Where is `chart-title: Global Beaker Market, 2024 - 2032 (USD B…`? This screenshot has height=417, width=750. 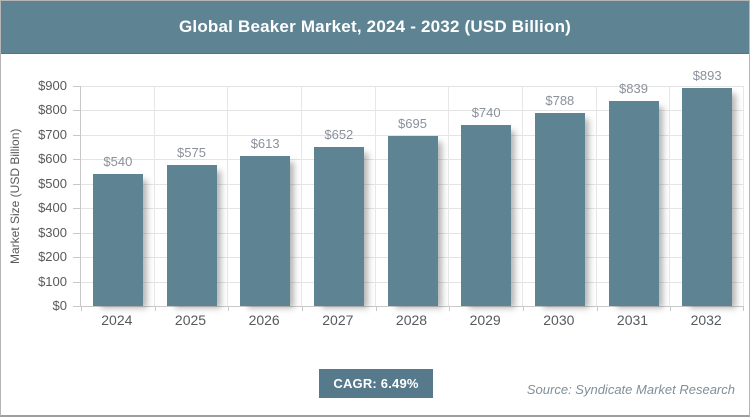 chart-title: Global Beaker Market, 2024 - 2032 (USD B… is located at coordinates (375, 26).